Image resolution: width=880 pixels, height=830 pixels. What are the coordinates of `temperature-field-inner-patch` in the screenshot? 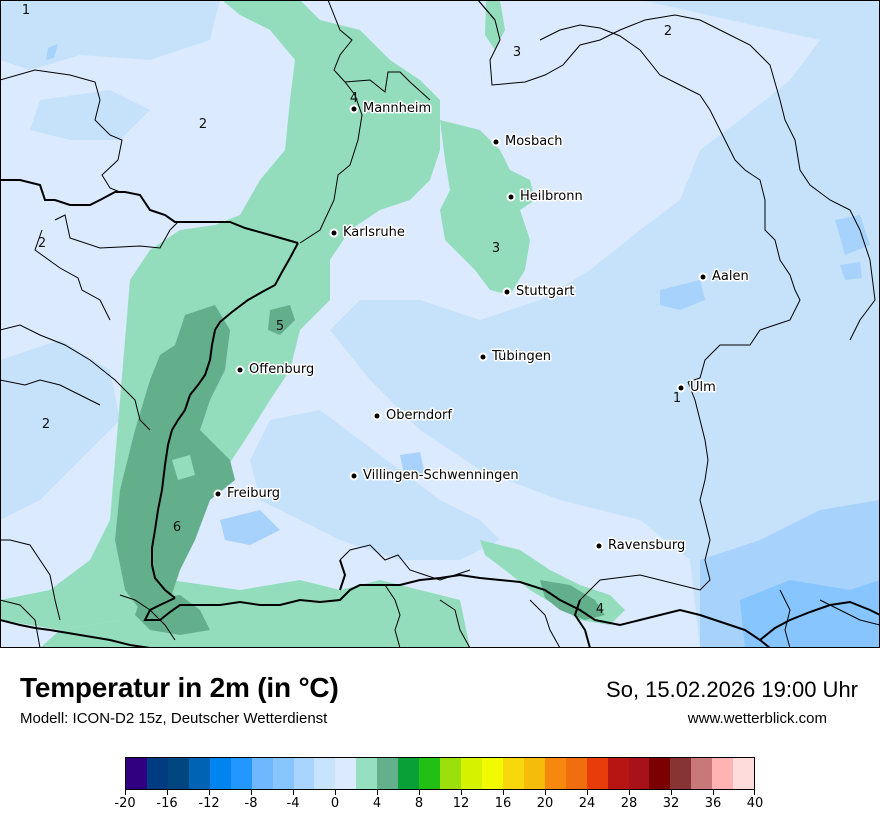 It's located at (183, 467).